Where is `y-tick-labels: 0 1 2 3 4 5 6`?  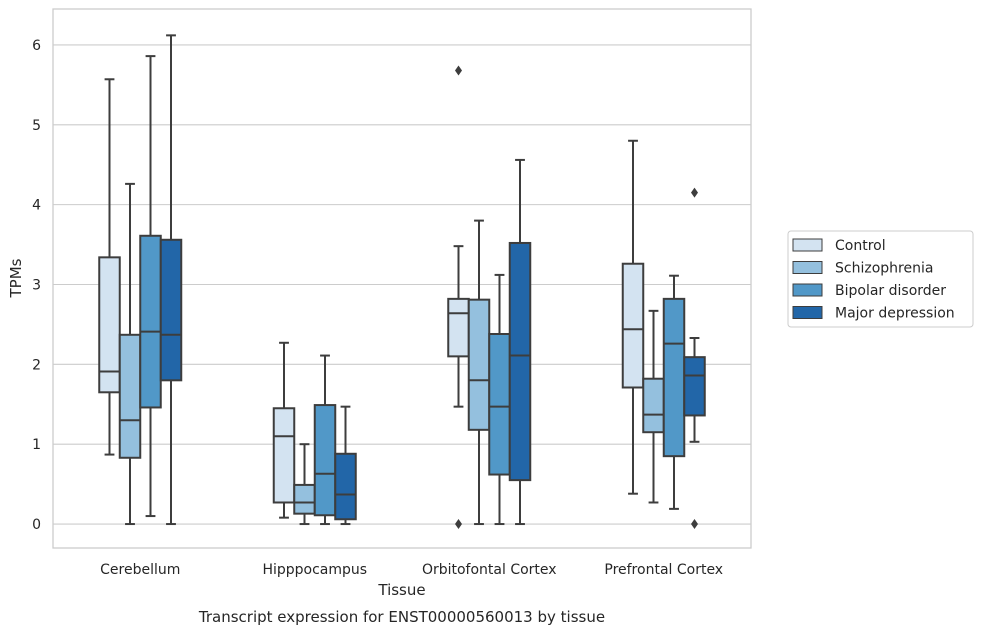 y-tick-labels: 0 1 2 3 4 5 6 is located at coordinates (36, 285).